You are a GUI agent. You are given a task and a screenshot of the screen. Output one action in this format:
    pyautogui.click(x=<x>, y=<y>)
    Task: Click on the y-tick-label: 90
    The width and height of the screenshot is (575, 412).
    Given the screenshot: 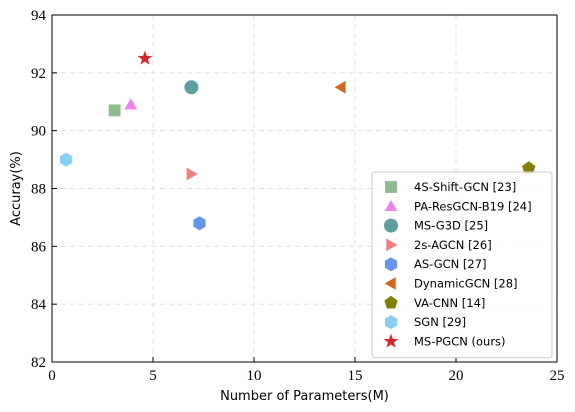 What is the action you would take?
    pyautogui.click(x=38, y=132)
    